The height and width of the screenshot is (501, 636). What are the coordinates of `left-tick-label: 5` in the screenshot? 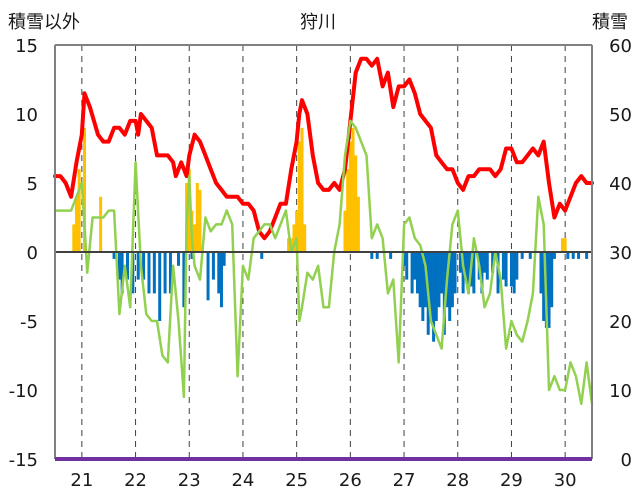 It's located at (32, 184).